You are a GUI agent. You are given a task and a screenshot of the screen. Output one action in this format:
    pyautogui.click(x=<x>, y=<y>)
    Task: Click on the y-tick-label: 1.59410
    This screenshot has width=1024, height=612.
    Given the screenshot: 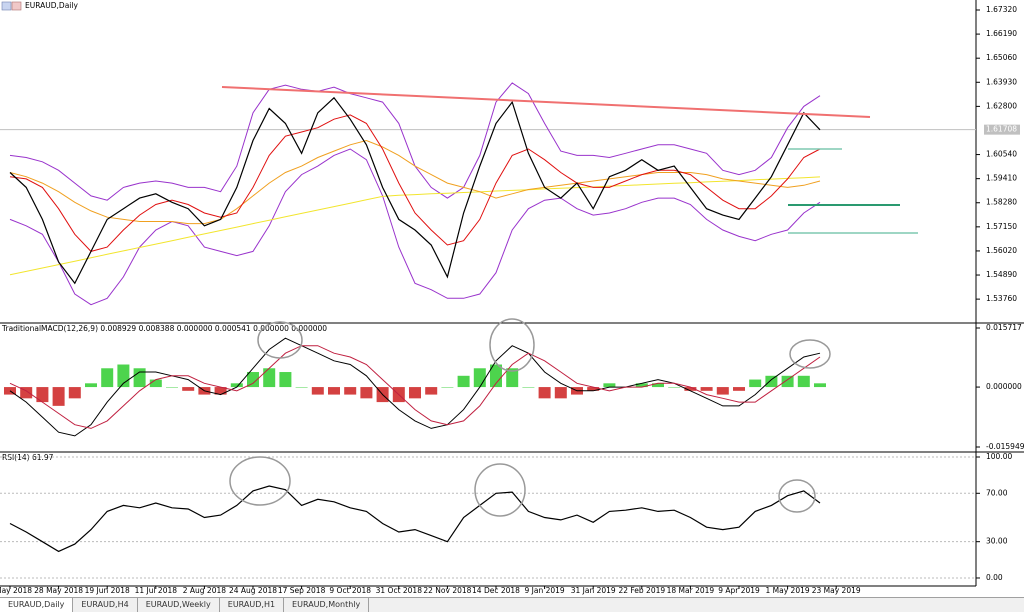 What is the action you would take?
    pyautogui.click(x=1001, y=178)
    